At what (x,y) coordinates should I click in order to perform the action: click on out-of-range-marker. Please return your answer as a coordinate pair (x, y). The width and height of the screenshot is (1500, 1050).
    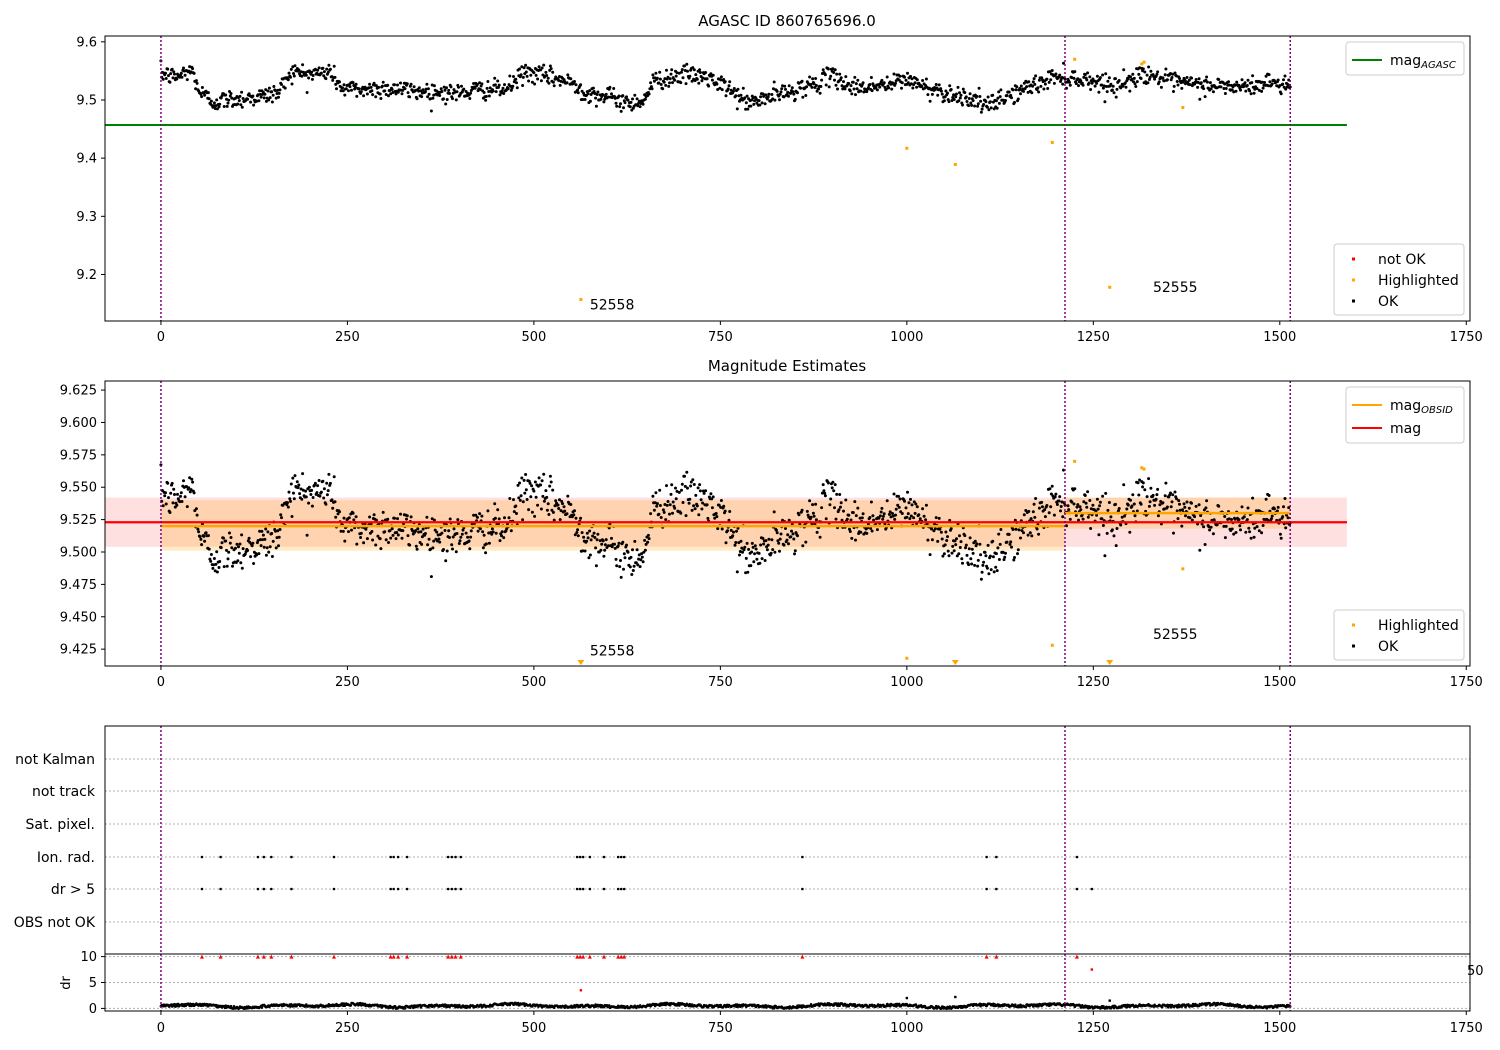
    Looking at the image, I should click on (955, 662).